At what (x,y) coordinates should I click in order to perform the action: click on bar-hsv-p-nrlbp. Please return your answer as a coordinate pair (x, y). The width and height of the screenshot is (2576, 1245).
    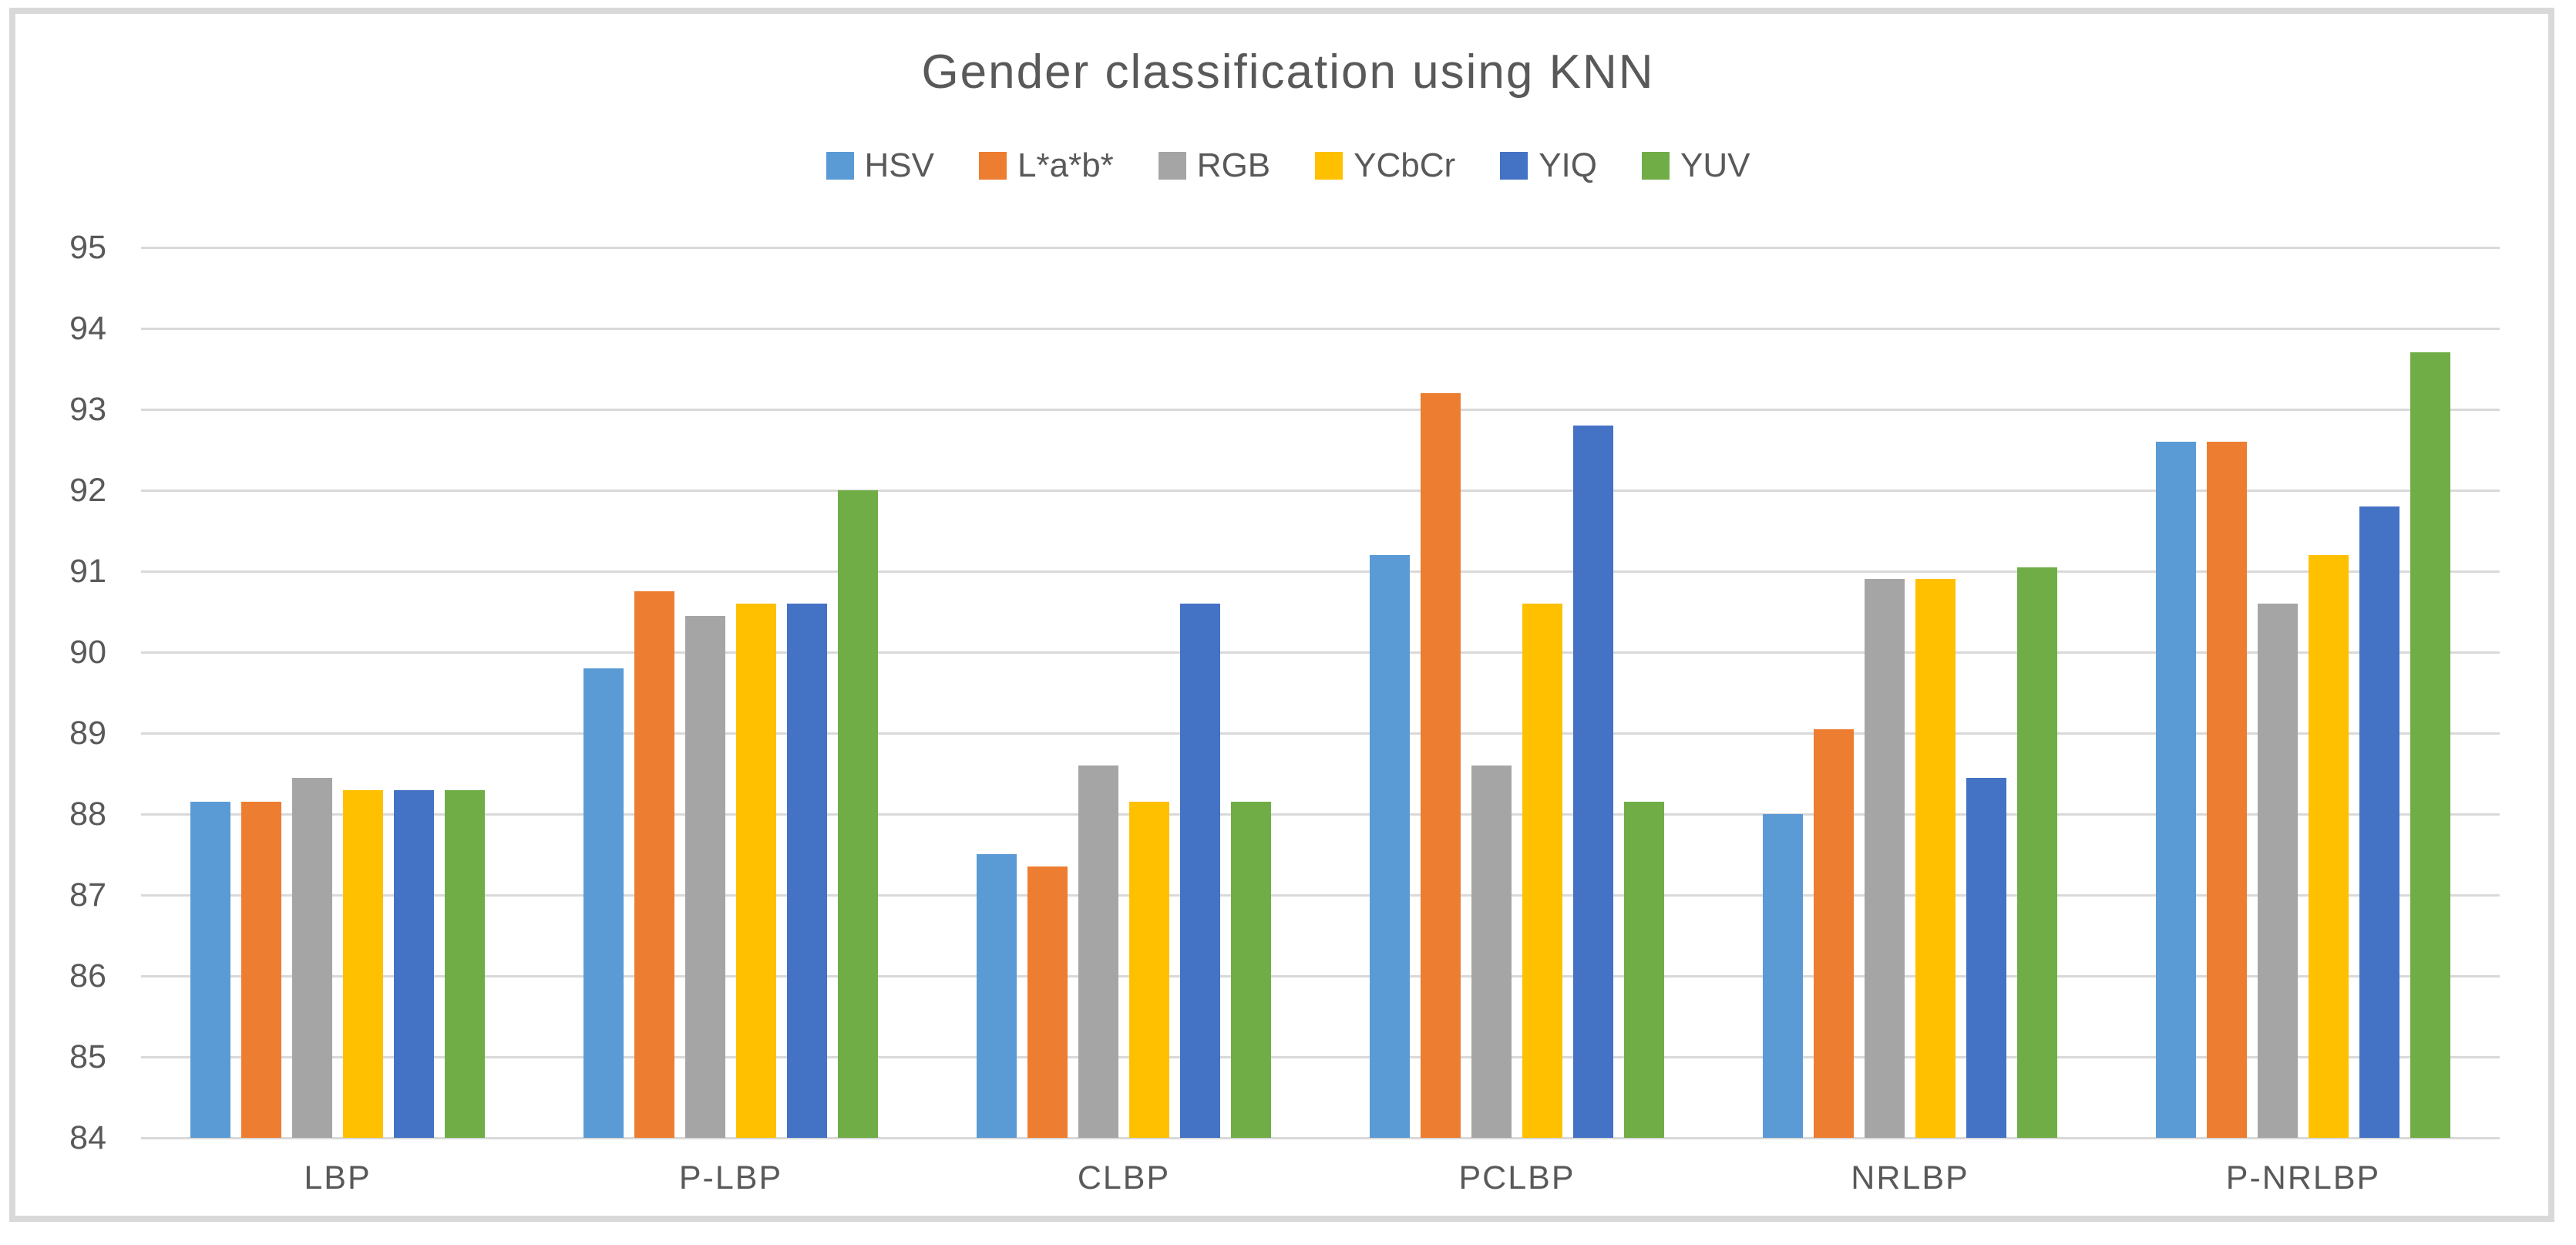
    Looking at the image, I should click on (2176, 790).